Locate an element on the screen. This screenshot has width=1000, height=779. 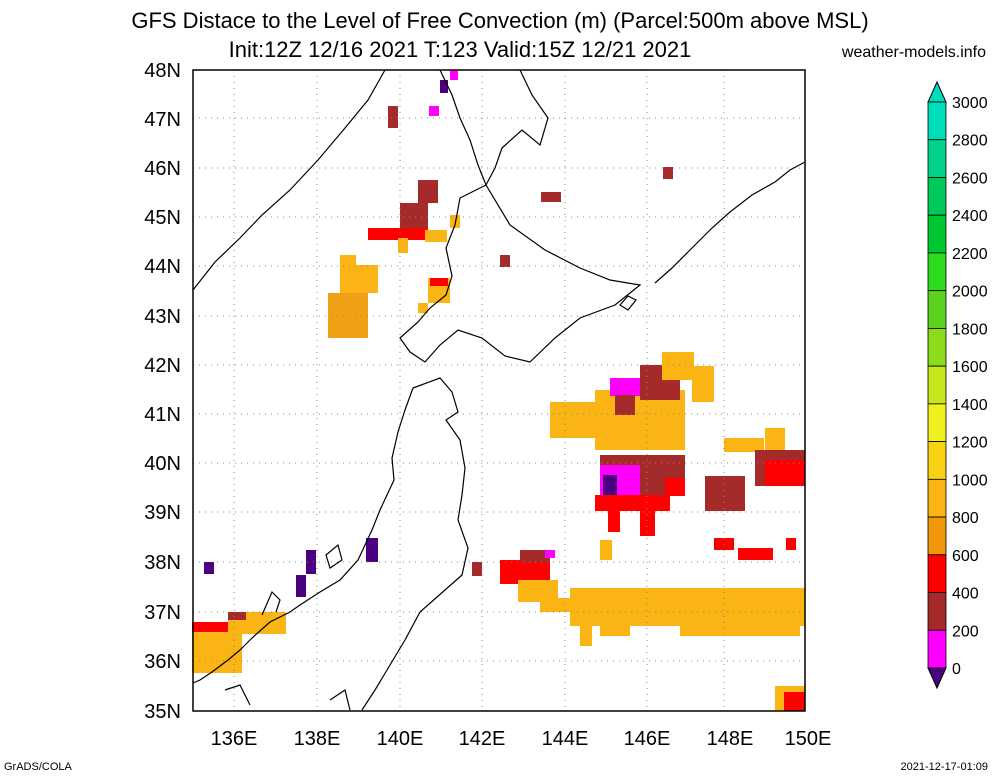
lon-label: 148E is located at coordinates (730, 739).